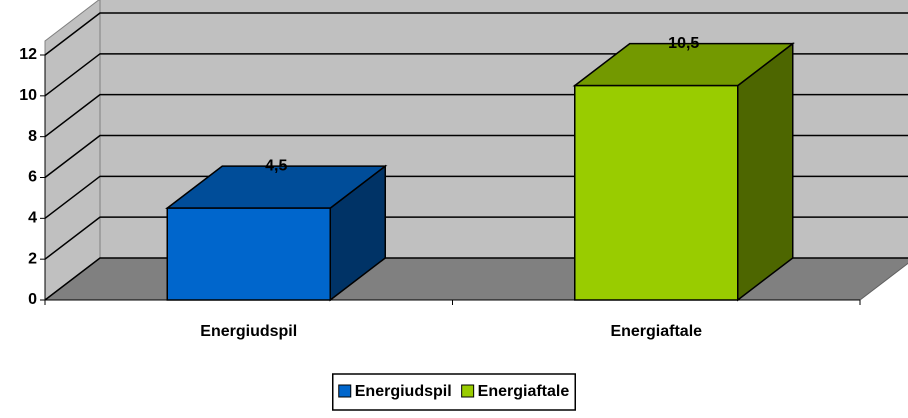  What do you see at coordinates (476, 34) in the screenshot?
I see `grid-line` at bounding box center [476, 34].